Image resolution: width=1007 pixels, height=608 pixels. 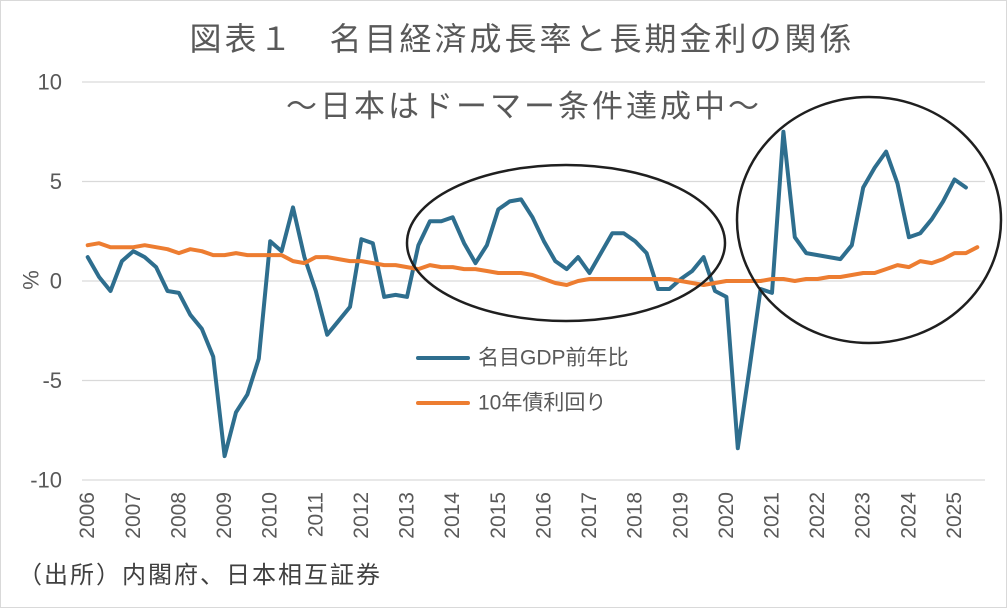 I want to click on x-tick-label: 2016, so click(x=543, y=515).